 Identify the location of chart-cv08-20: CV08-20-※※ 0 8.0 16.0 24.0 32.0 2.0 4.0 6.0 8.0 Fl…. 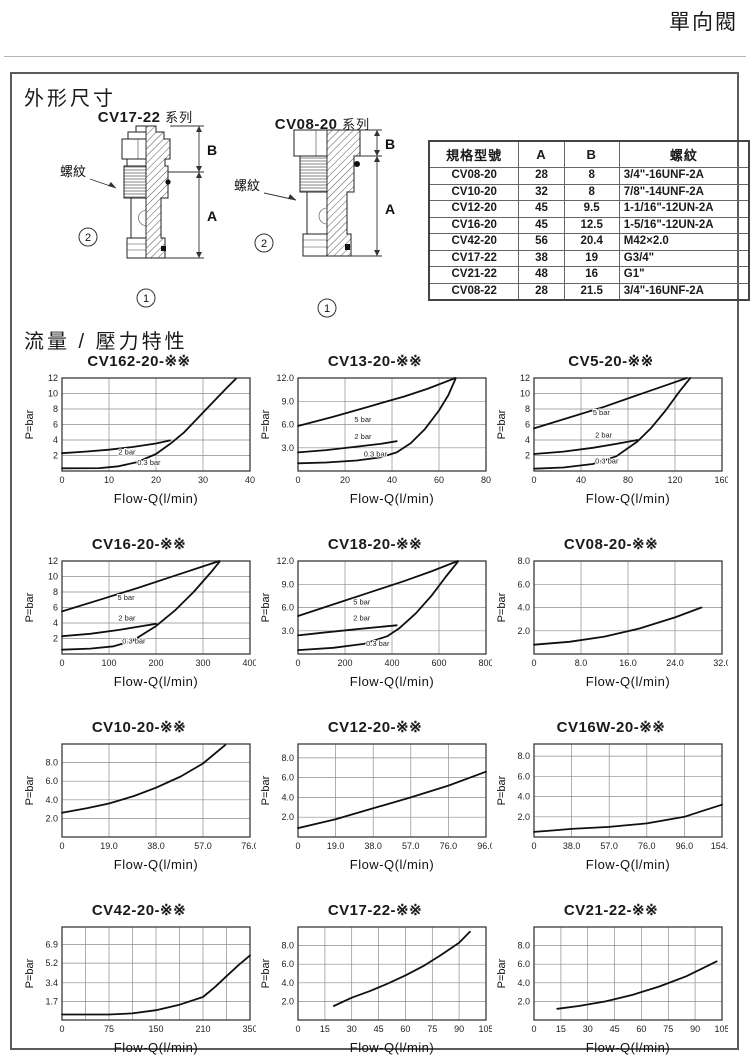
(612, 614).